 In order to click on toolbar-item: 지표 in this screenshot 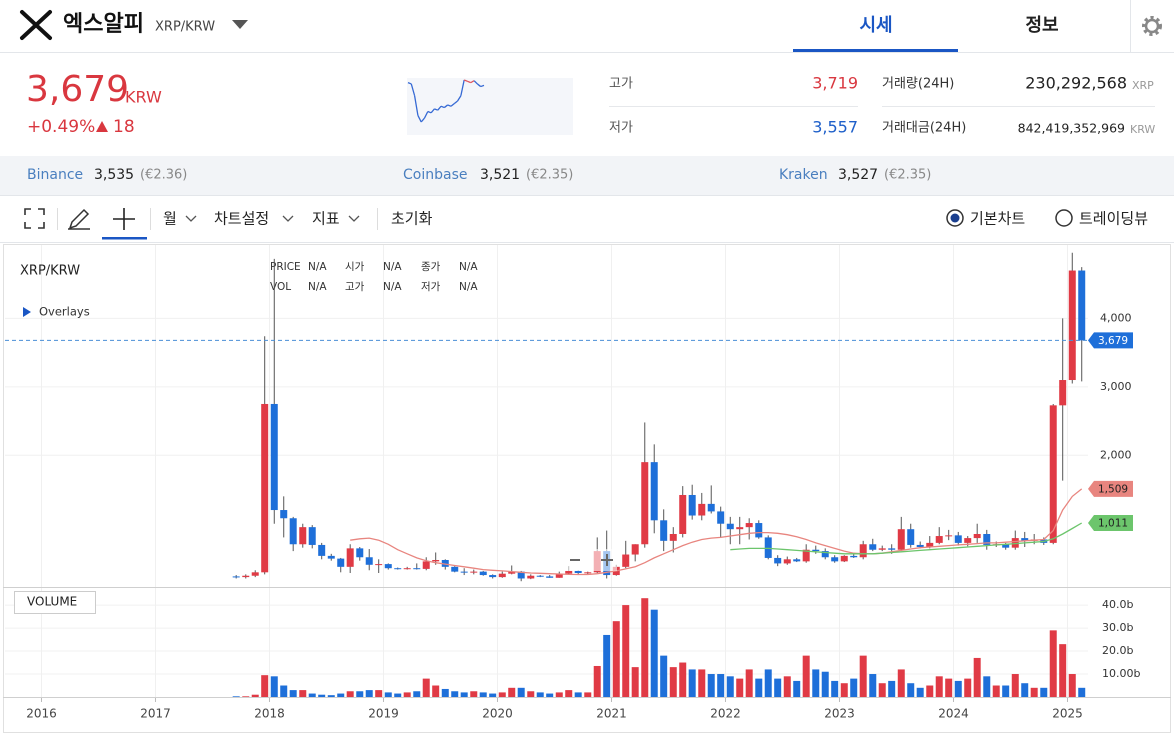, I will do `click(326, 219)`.